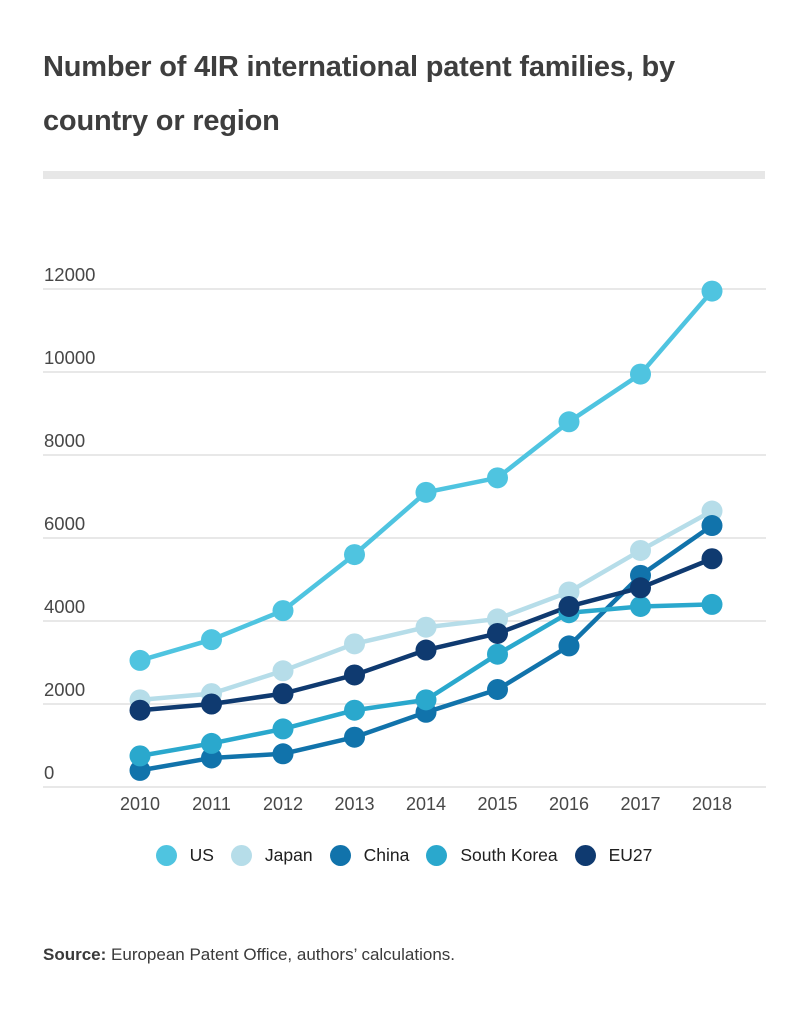 The image size is (808, 1024). I want to click on y-tick-label: 4000, so click(64, 606).